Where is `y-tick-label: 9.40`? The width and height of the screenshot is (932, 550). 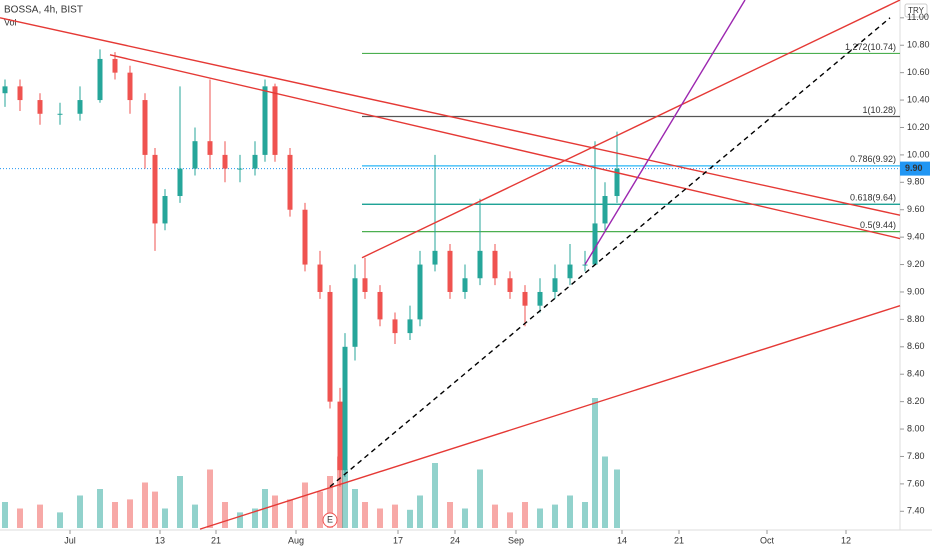
y-tick-label: 9.40 is located at coordinates (916, 237).